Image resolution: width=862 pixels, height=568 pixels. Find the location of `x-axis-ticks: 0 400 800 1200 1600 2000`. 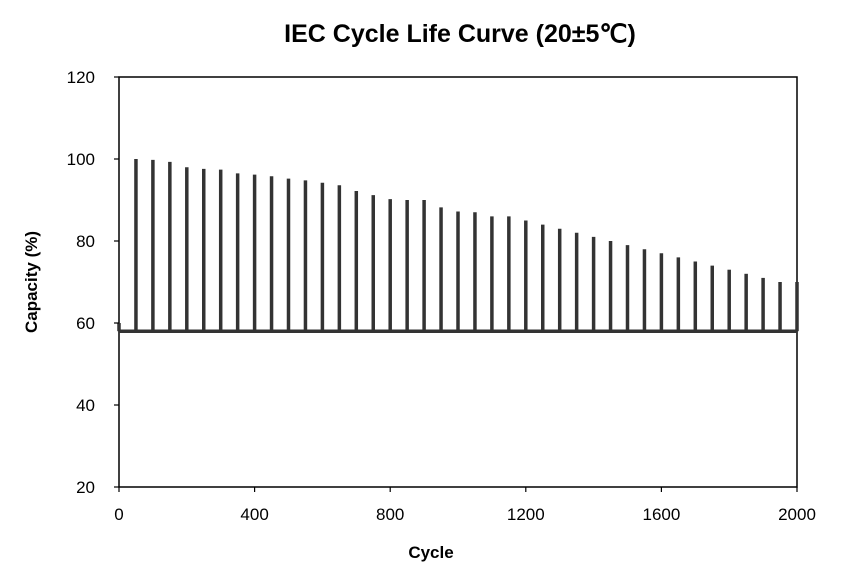

x-axis-ticks: 0 400 800 1200 1600 2000 is located at coordinates (465, 505).